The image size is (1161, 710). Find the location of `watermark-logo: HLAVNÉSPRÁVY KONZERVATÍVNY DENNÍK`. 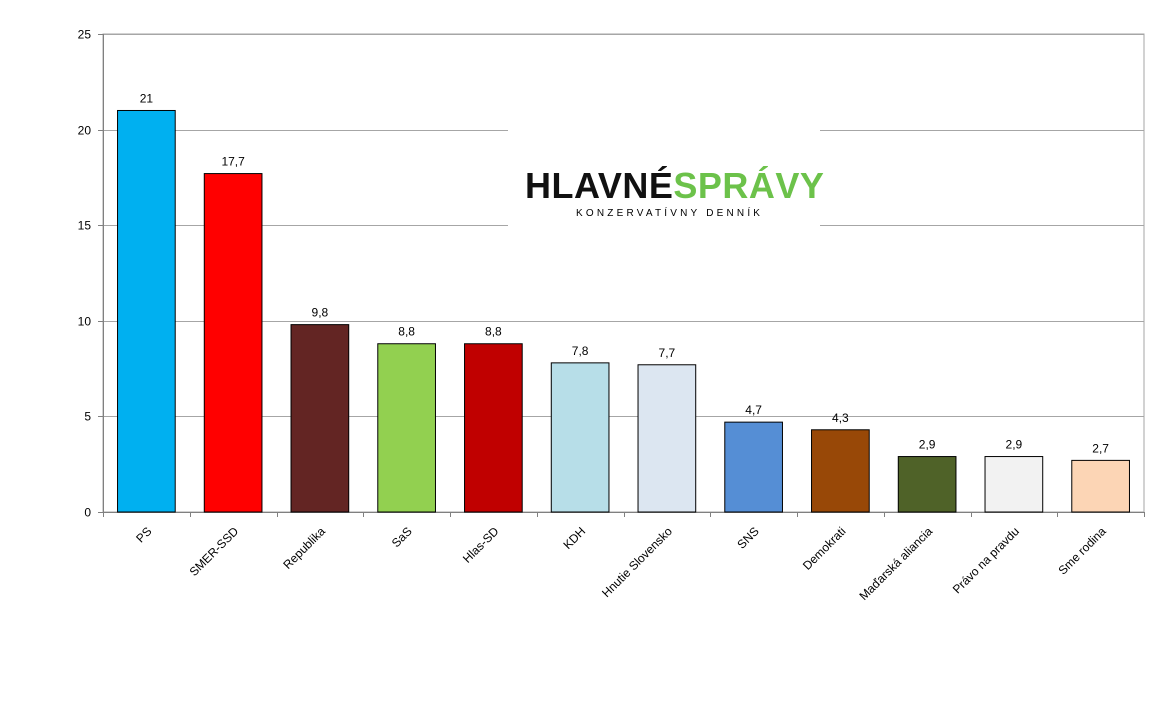

watermark-logo: HLAVNÉSPRÁVY KONZERVATÍVNY DENNÍK is located at coordinates (666, 198).